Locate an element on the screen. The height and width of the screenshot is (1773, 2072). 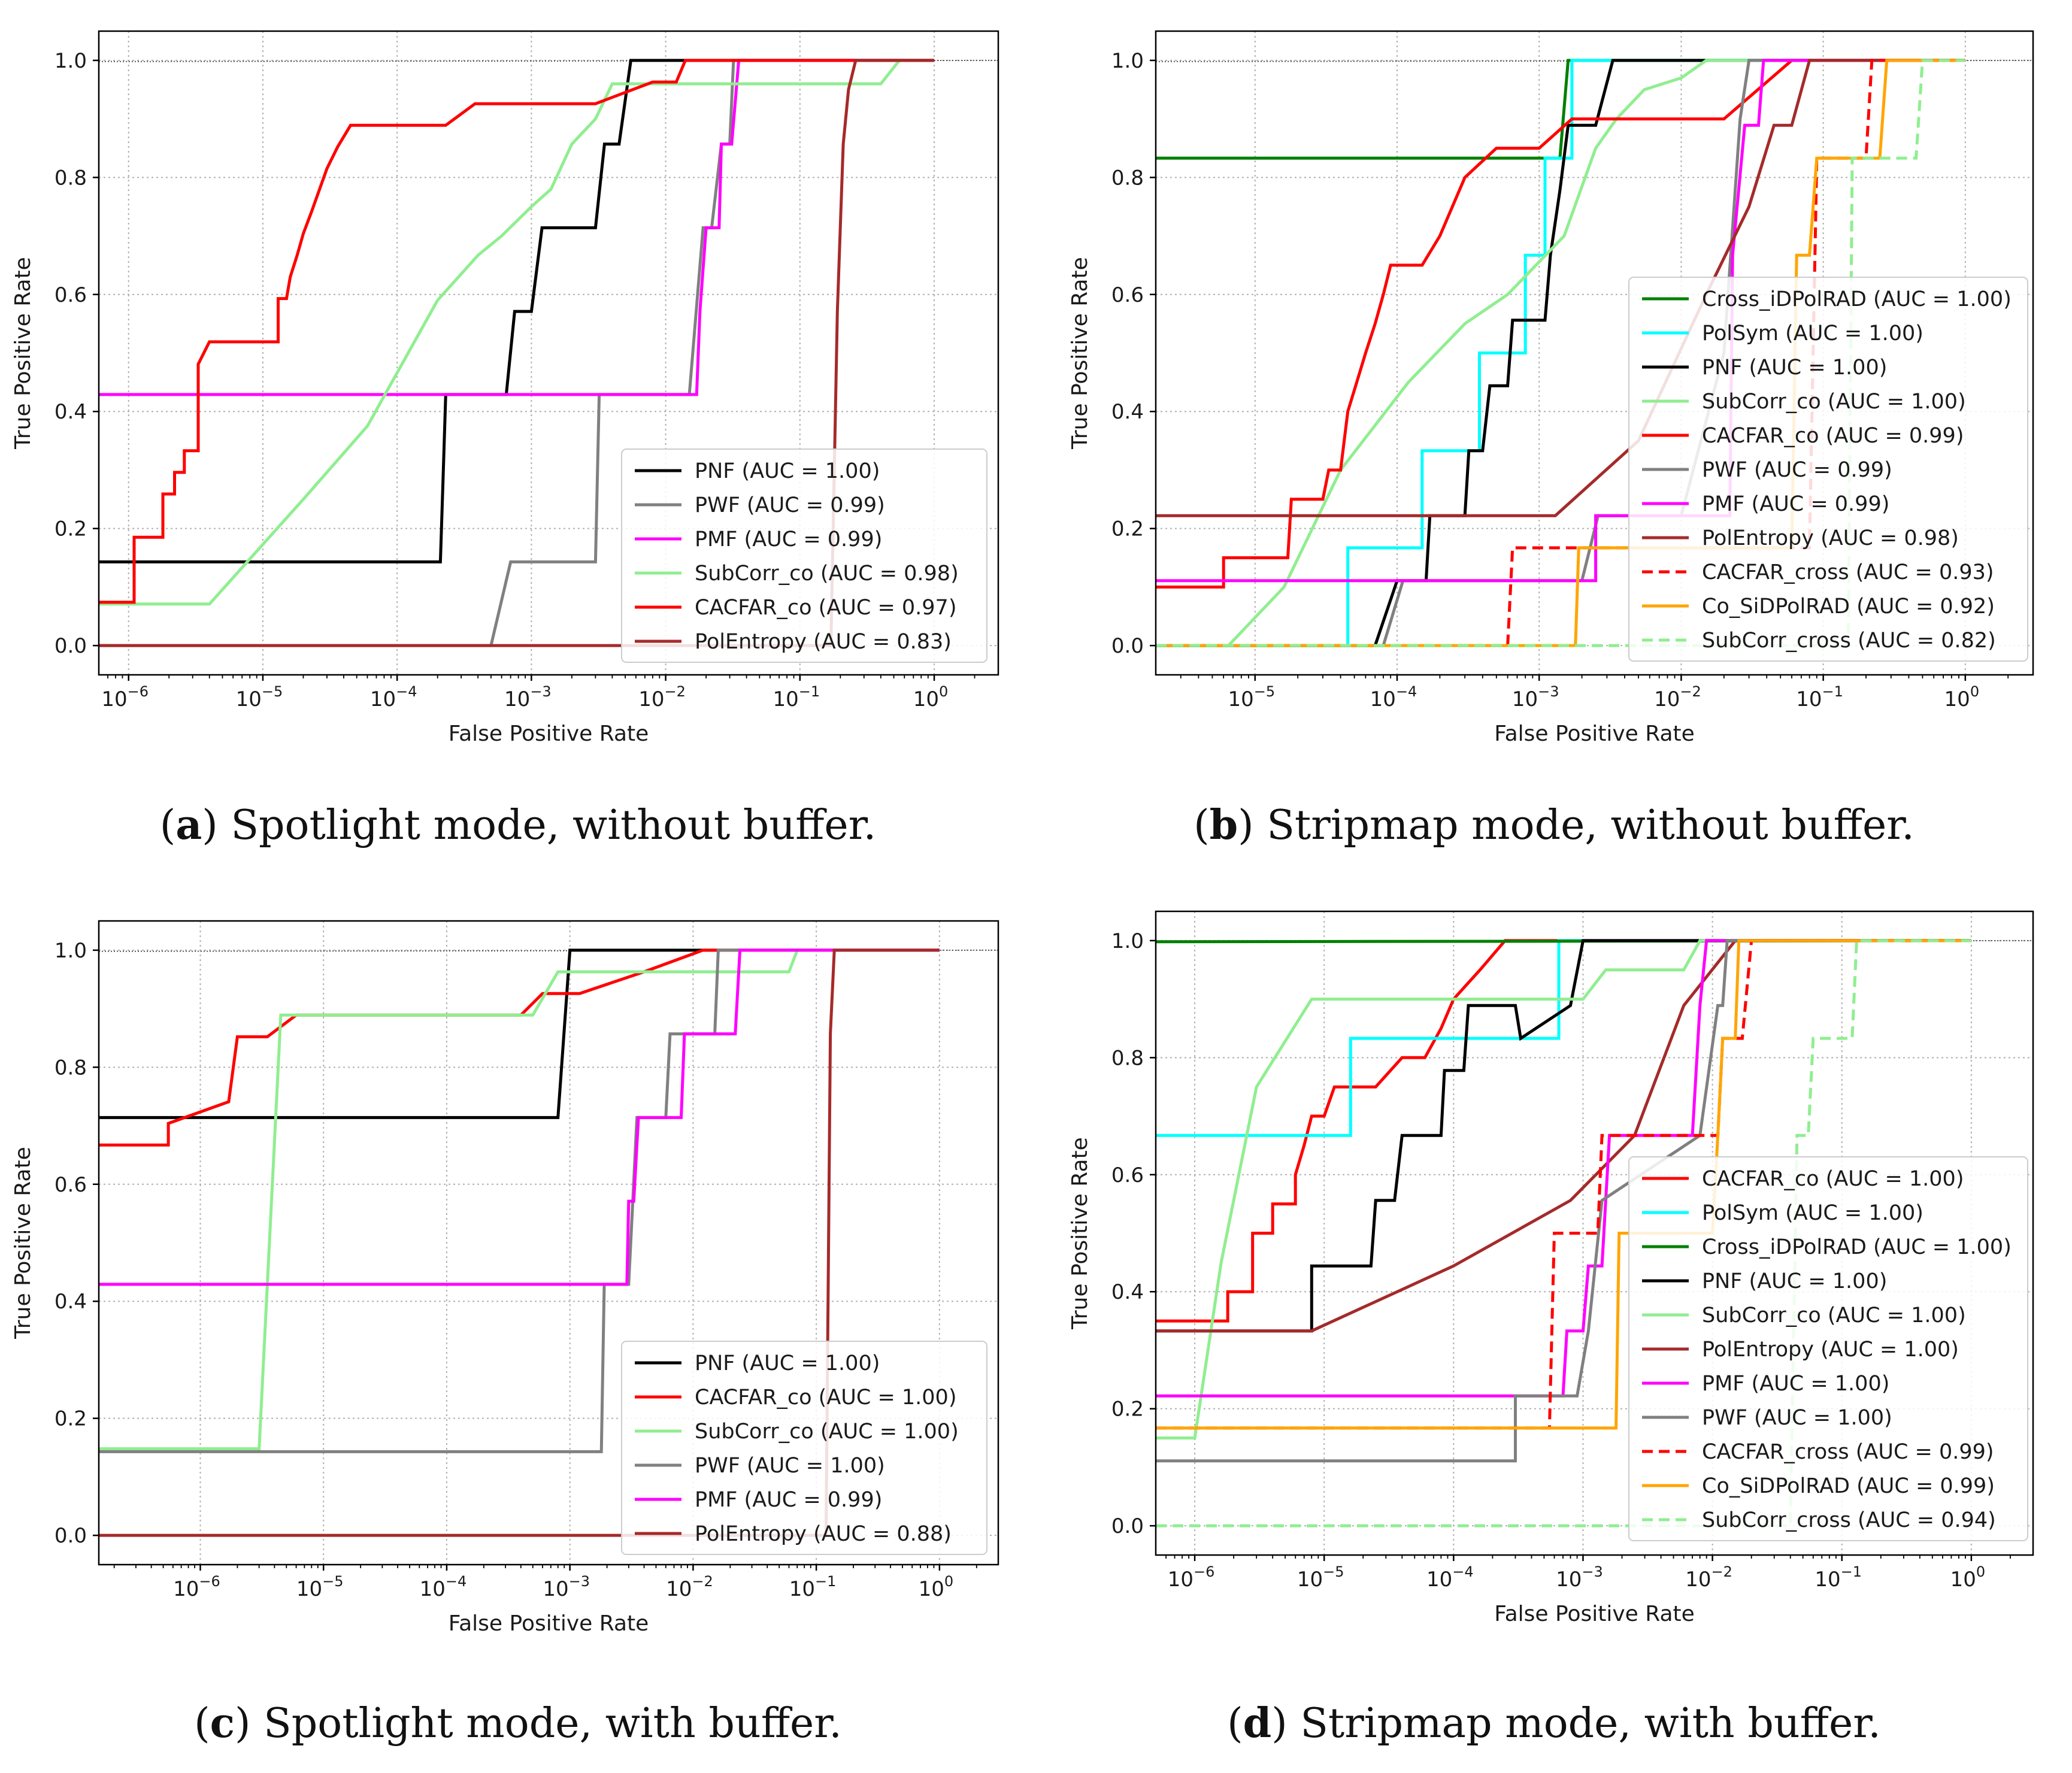
series-group-a is located at coordinates (517, 353).